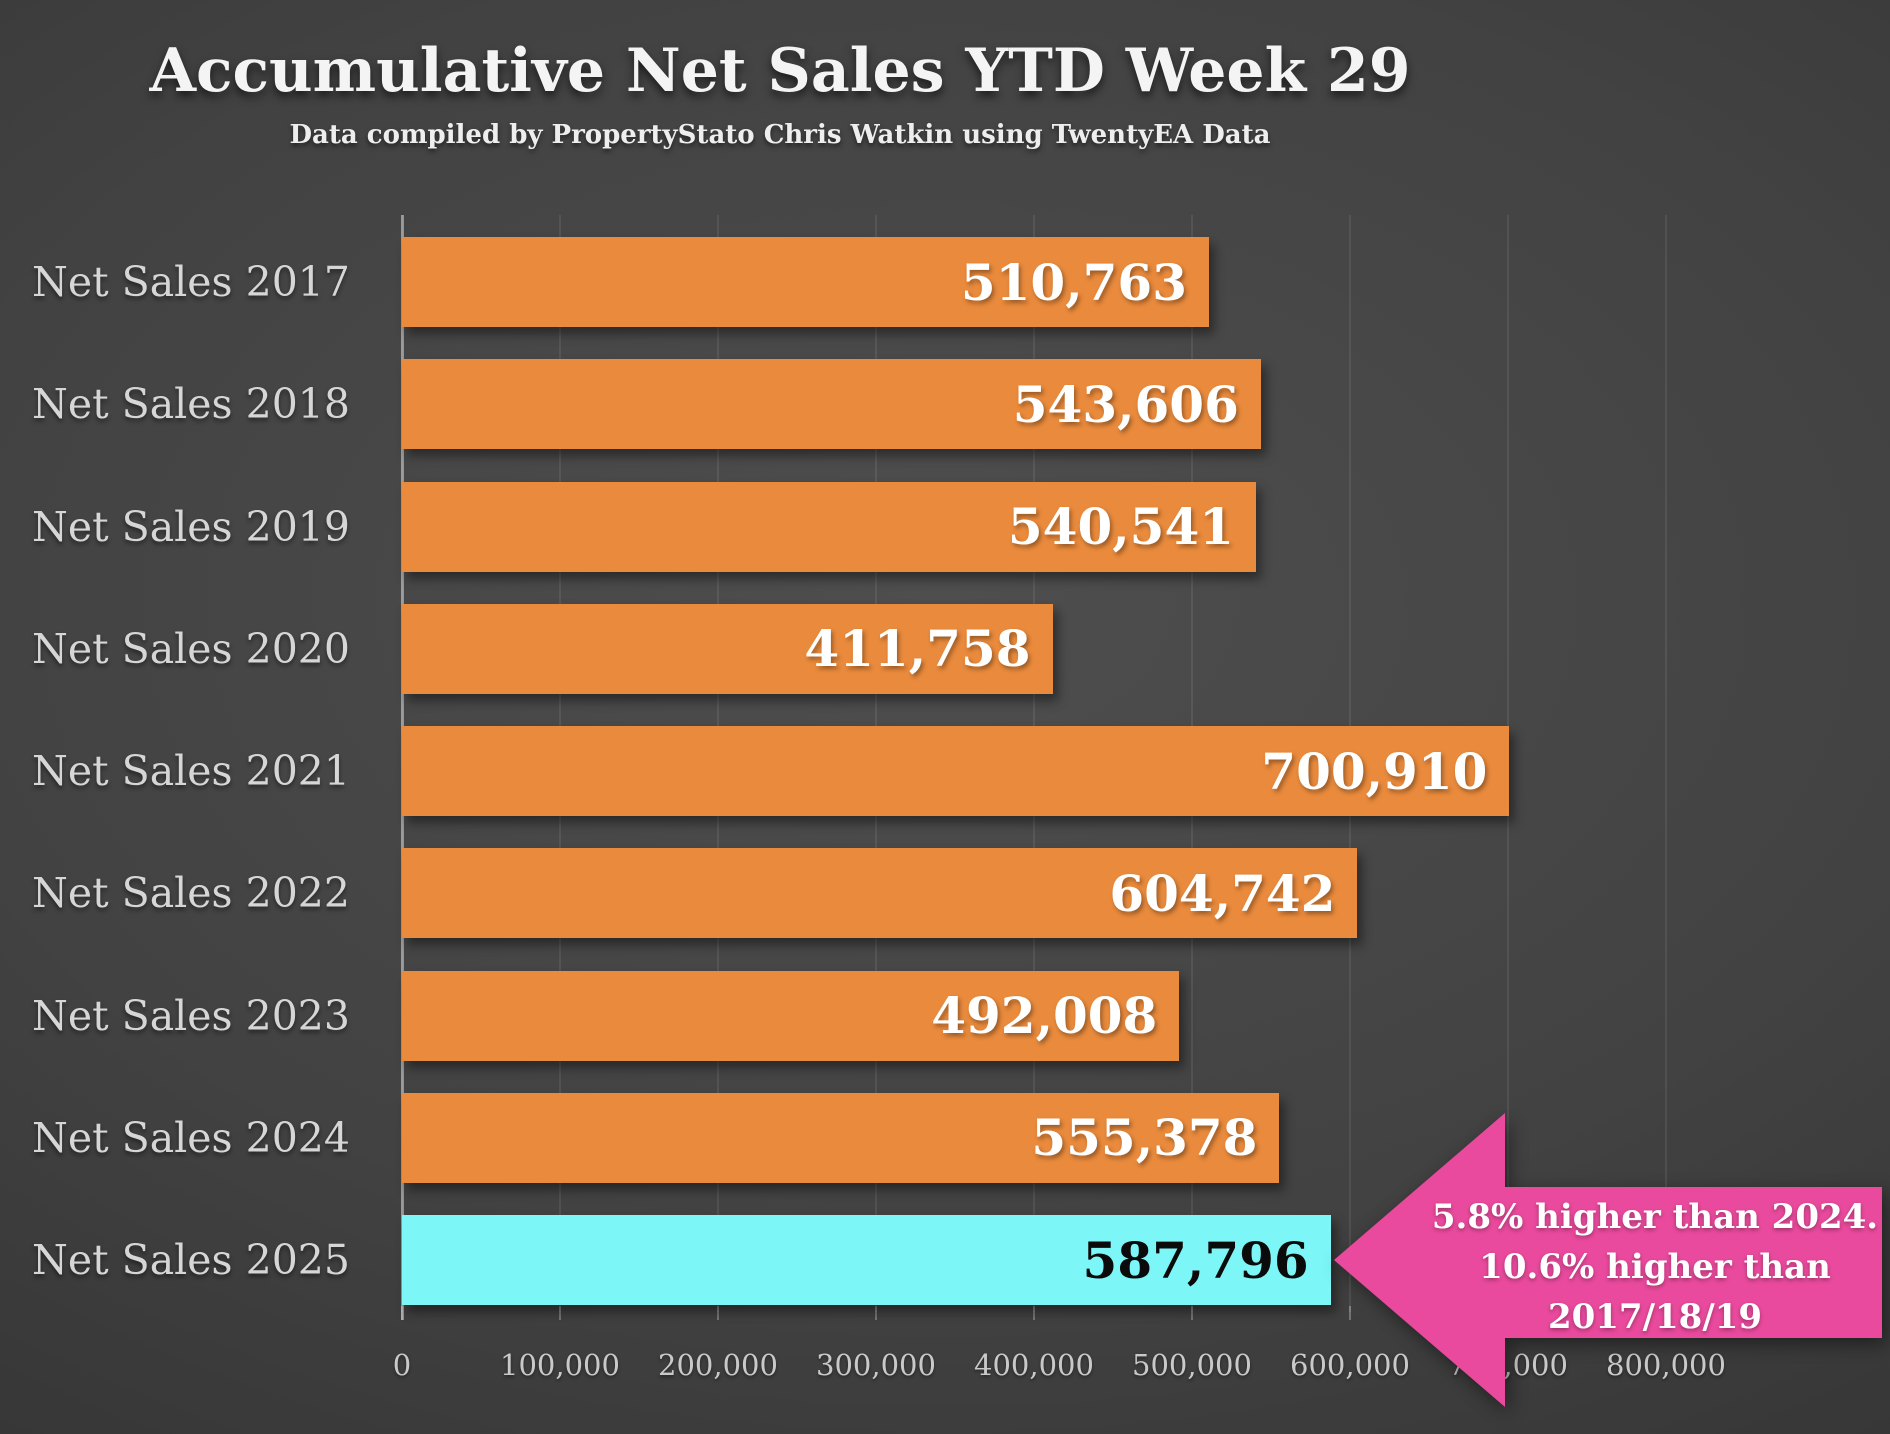 This screenshot has width=1890, height=1434. What do you see at coordinates (917, 649) in the screenshot?
I see `bar-value-label: 411,758` at bounding box center [917, 649].